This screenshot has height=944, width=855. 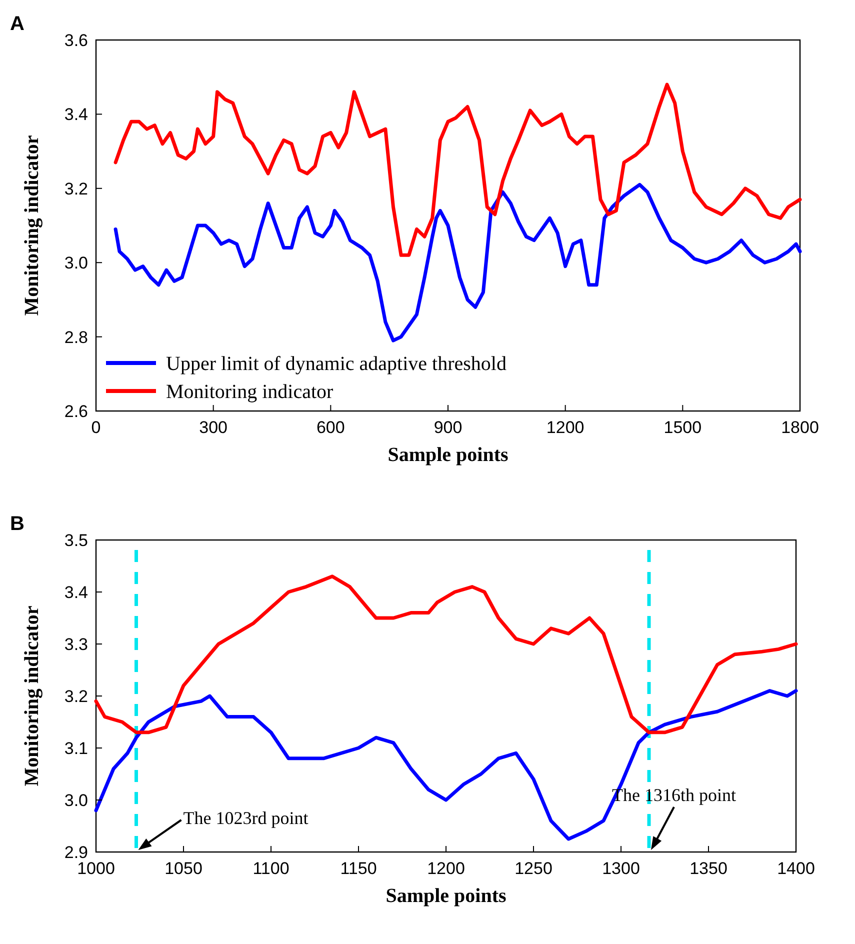 What do you see at coordinates (250, 392) in the screenshot?
I see `legend-label: Monitoring indicator` at bounding box center [250, 392].